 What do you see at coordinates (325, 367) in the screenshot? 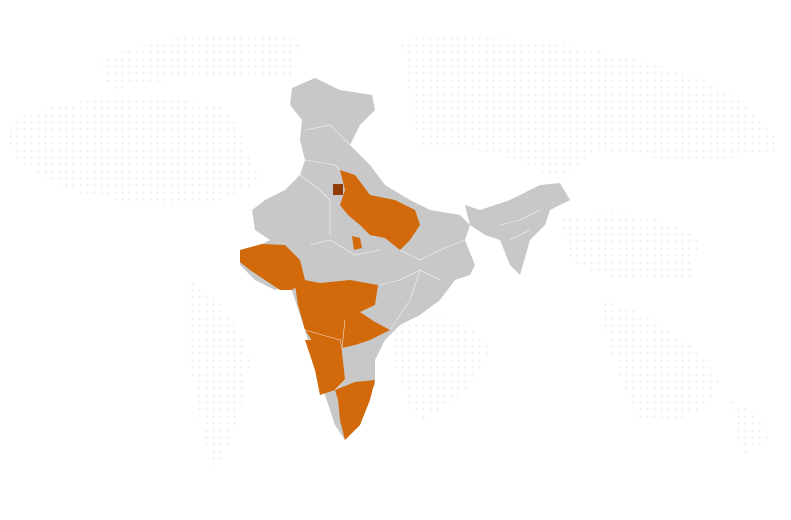
I see `karnataka` at bounding box center [325, 367].